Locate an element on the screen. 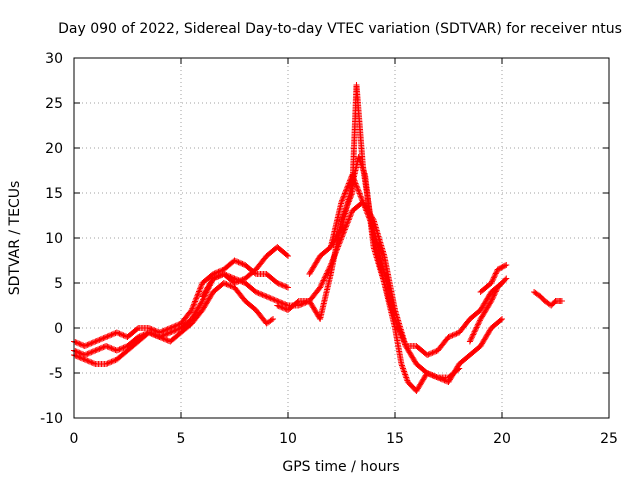  y-tick-label: 5 is located at coordinates (58, 284).